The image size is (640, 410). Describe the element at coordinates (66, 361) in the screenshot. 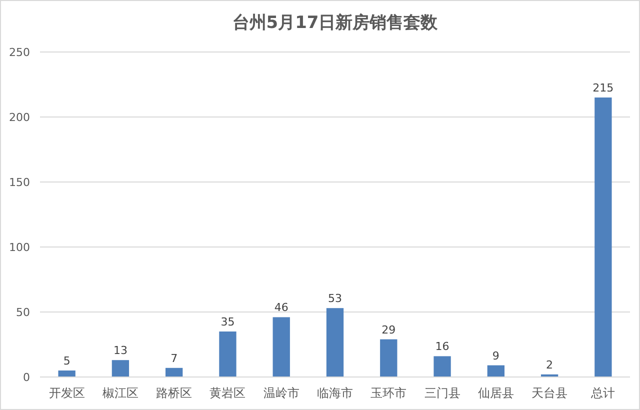

I see `data-label: 5` at that location.